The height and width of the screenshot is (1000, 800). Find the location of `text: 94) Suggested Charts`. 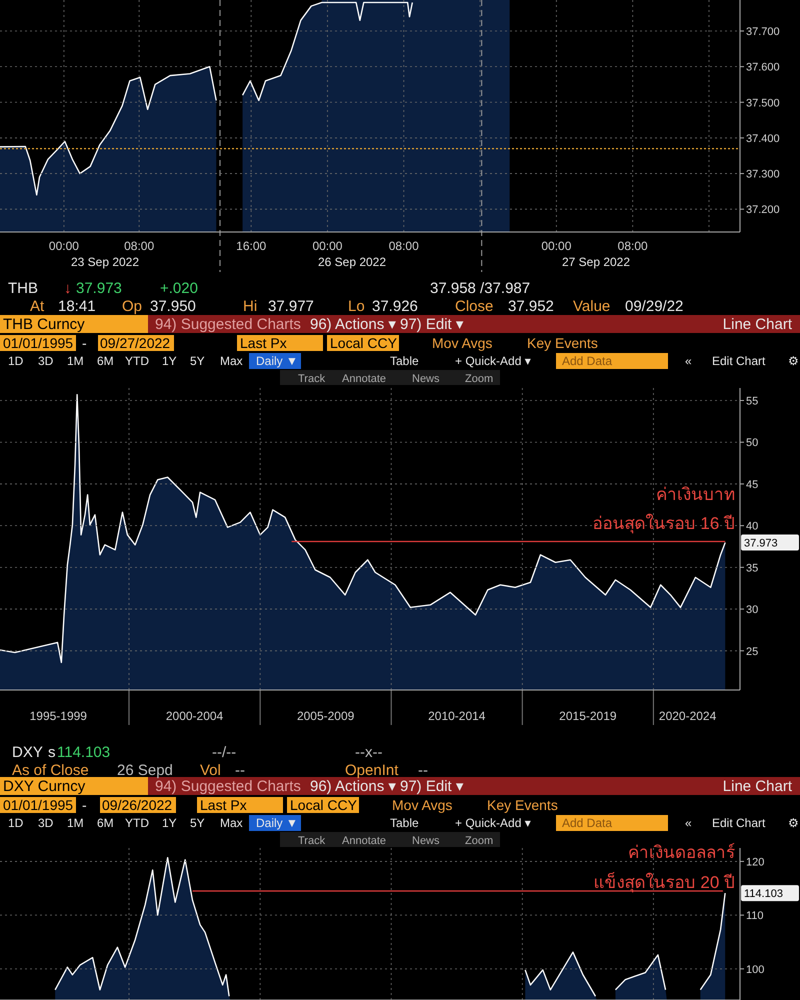

text: 94) Suggested Charts is located at coordinates (228, 786).